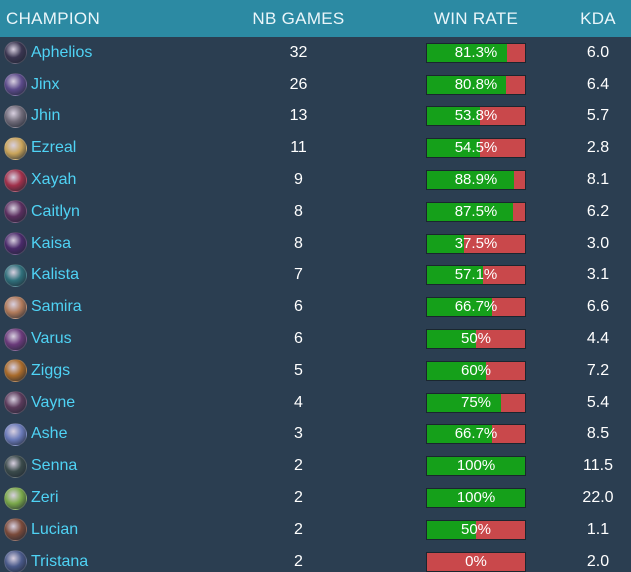 The width and height of the screenshot is (631, 572). What do you see at coordinates (105, 339) in the screenshot?
I see `champion-cell: Varus` at bounding box center [105, 339].